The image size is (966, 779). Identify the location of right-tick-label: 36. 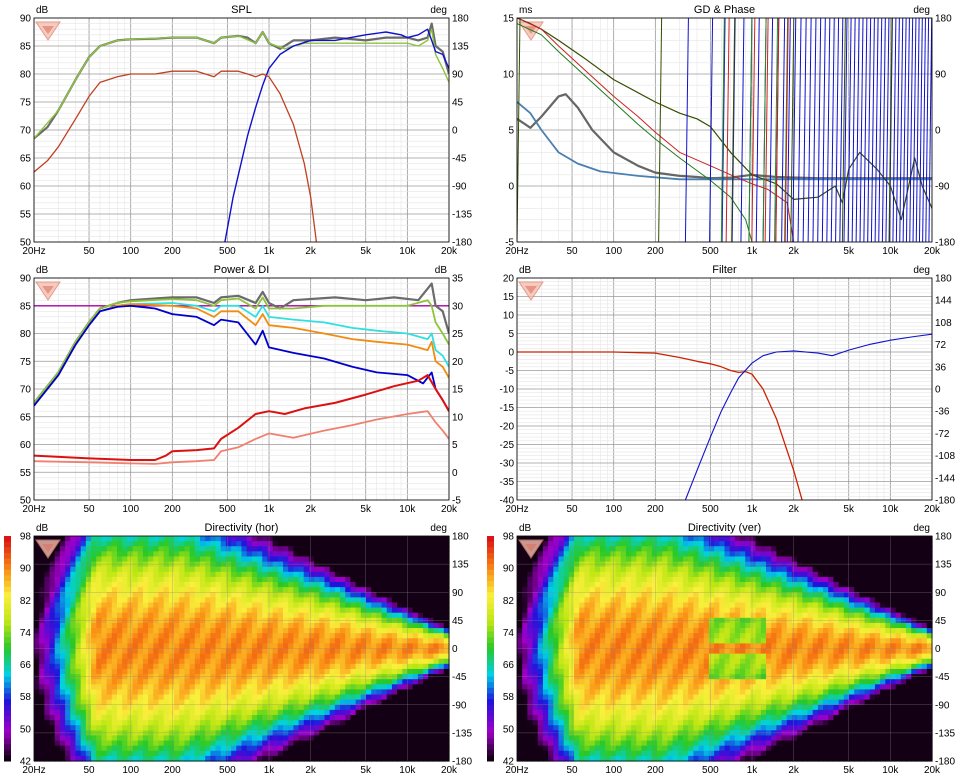
(941, 367).